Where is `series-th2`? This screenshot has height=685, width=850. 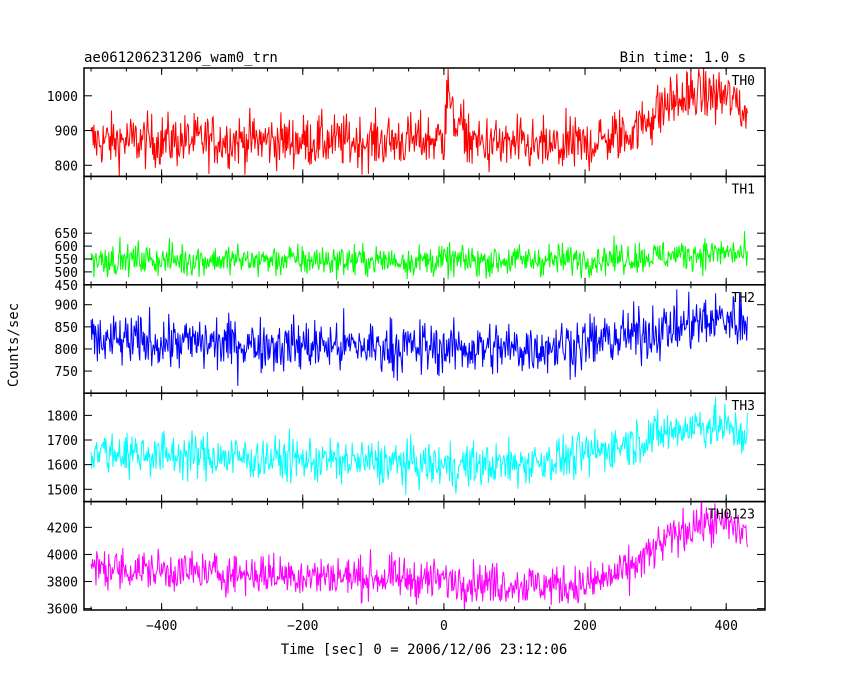 series-th2 is located at coordinates (419, 338).